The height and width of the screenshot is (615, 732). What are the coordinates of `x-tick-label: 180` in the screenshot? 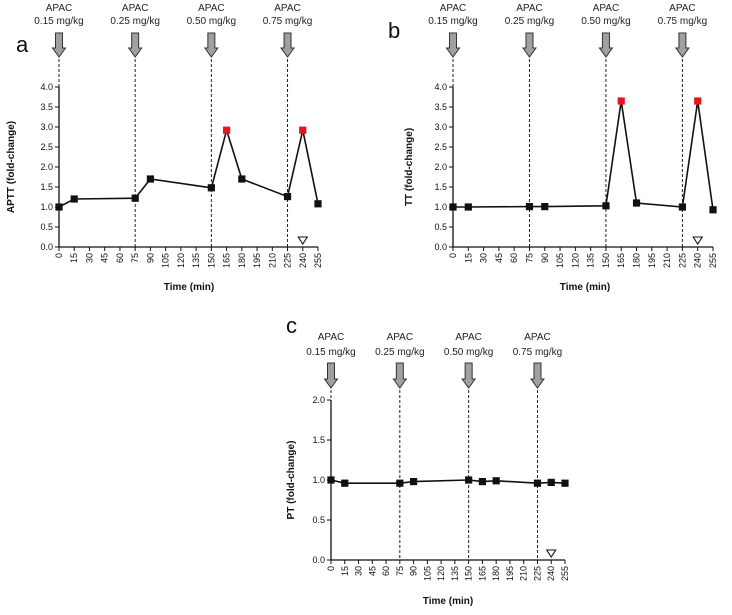 It's located at (242, 260).